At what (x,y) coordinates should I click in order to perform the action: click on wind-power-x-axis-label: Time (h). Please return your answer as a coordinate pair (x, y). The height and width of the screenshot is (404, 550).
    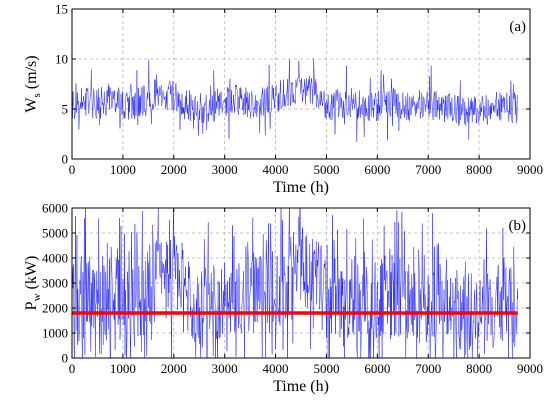
    Looking at the image, I should click on (301, 386).